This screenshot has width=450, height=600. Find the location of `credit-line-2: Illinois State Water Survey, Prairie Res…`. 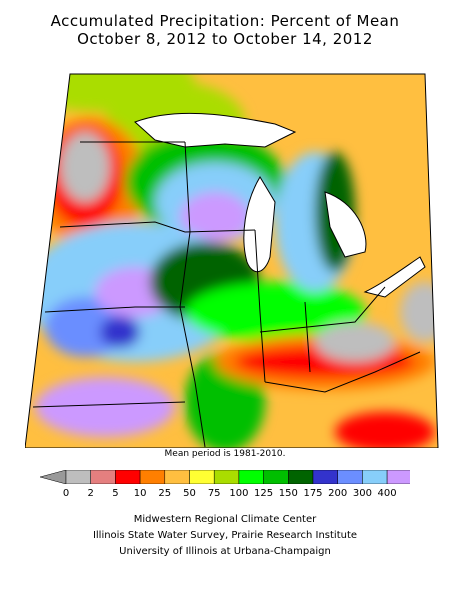

credit-line-2: Illinois State Water Survey, Prairie Res… is located at coordinates (225, 535).